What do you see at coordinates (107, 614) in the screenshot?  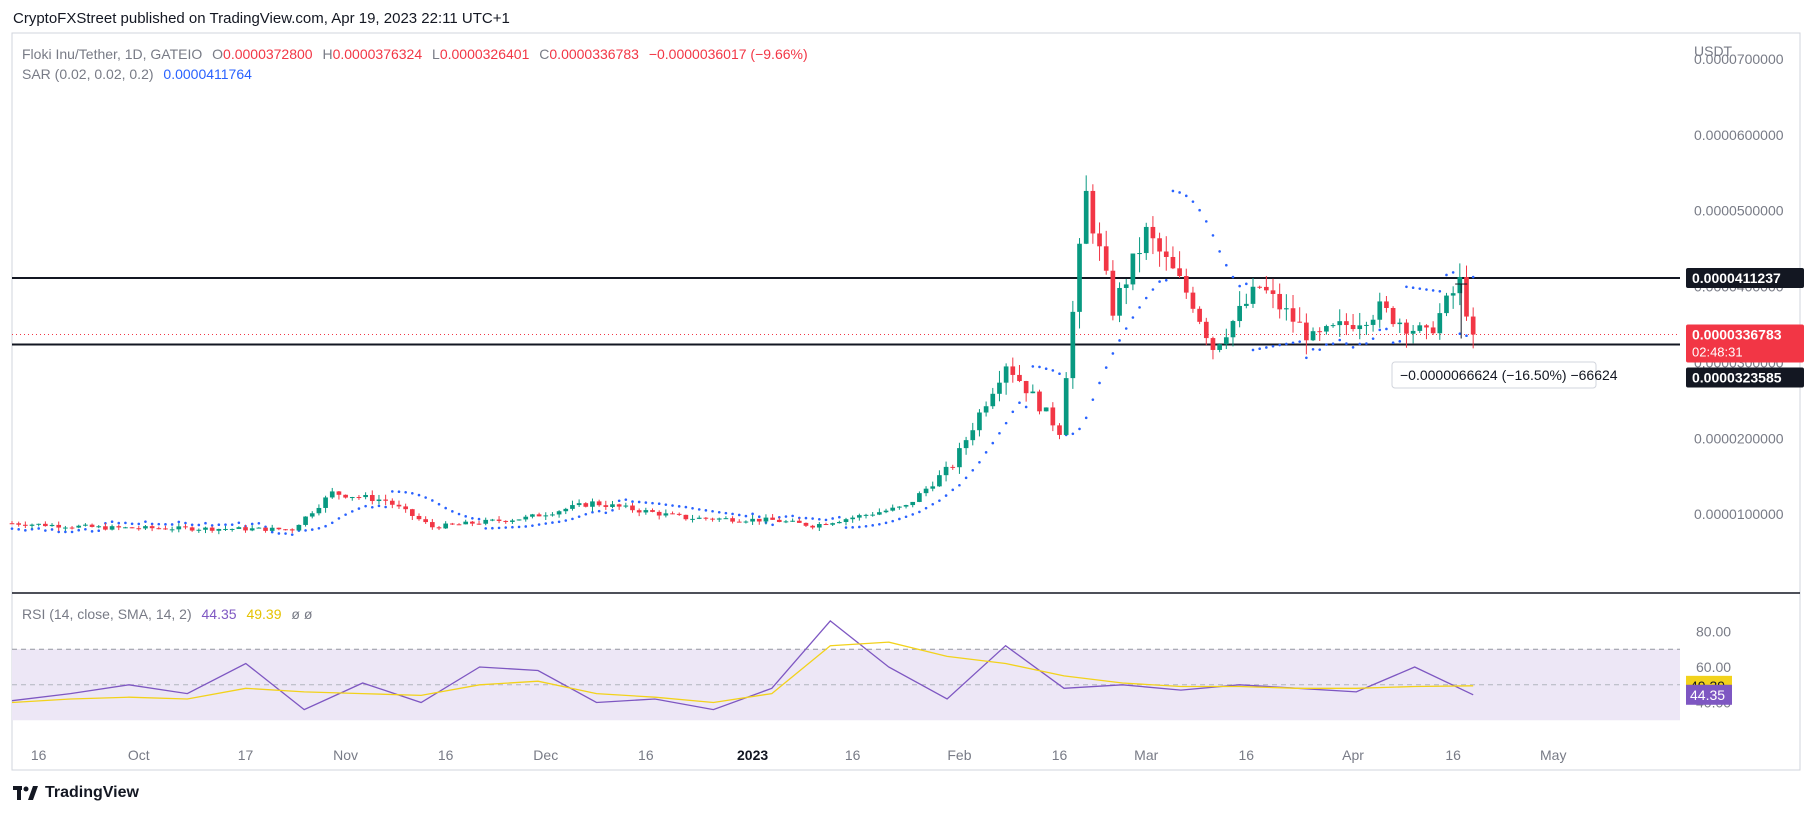 I see `rsi-label: RSI (14, close, SMA, 14, 2)` at bounding box center [107, 614].